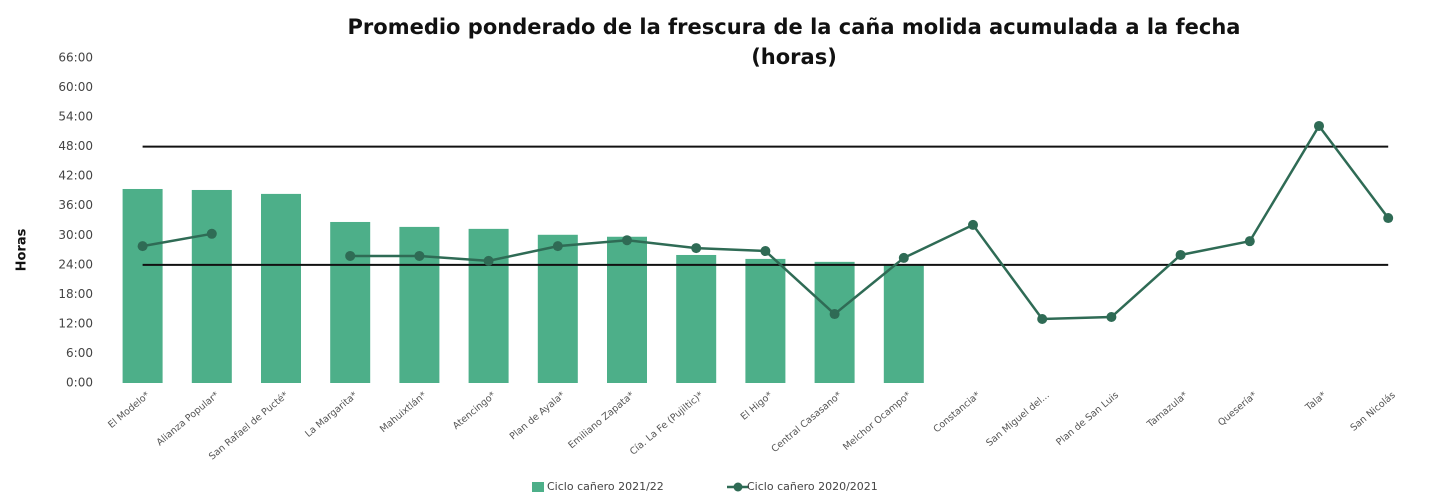 The width and height of the screenshot is (1441, 499). Describe the element at coordinates (403, 412) in the screenshot. I see `x-tick-label: Mahuixtlán*` at that location.